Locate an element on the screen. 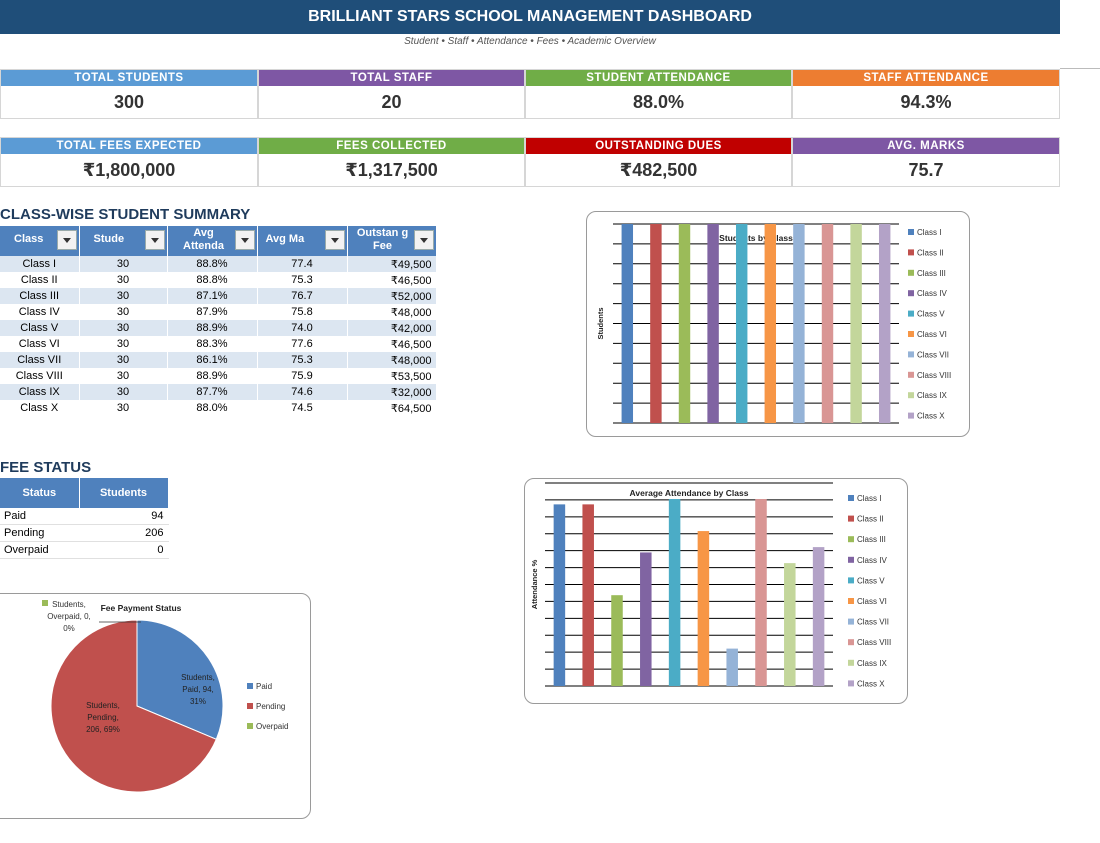 This screenshot has width=1100, height=843. table-row: Class VIII 30 88.9% 75.9 ₹53,500 is located at coordinates (218, 376).